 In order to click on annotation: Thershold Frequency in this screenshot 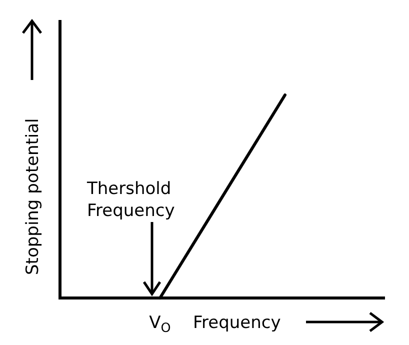, I will do `click(130, 200)`.